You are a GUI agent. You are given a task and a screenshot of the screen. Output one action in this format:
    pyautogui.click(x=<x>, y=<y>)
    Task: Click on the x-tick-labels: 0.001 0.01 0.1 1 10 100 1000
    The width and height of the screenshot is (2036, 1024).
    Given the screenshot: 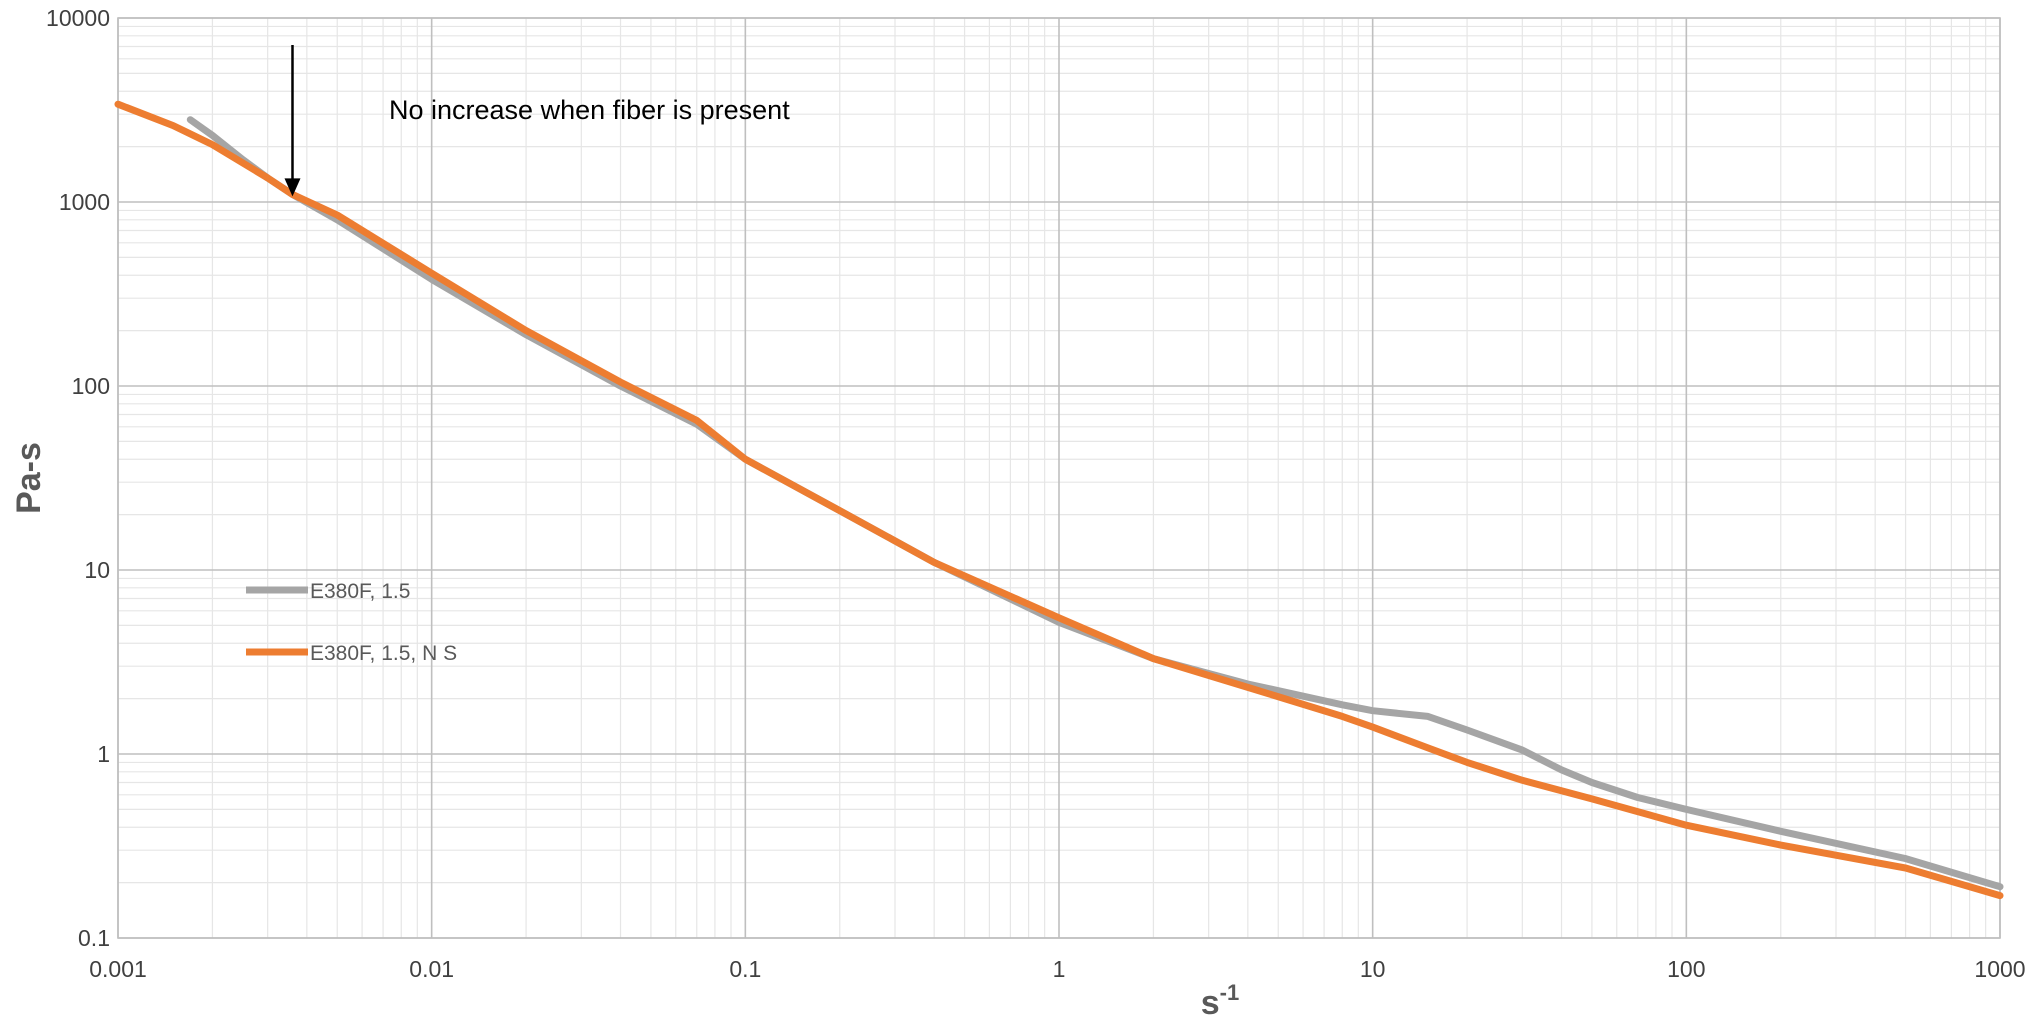 What is the action you would take?
    pyautogui.click(x=1057, y=969)
    